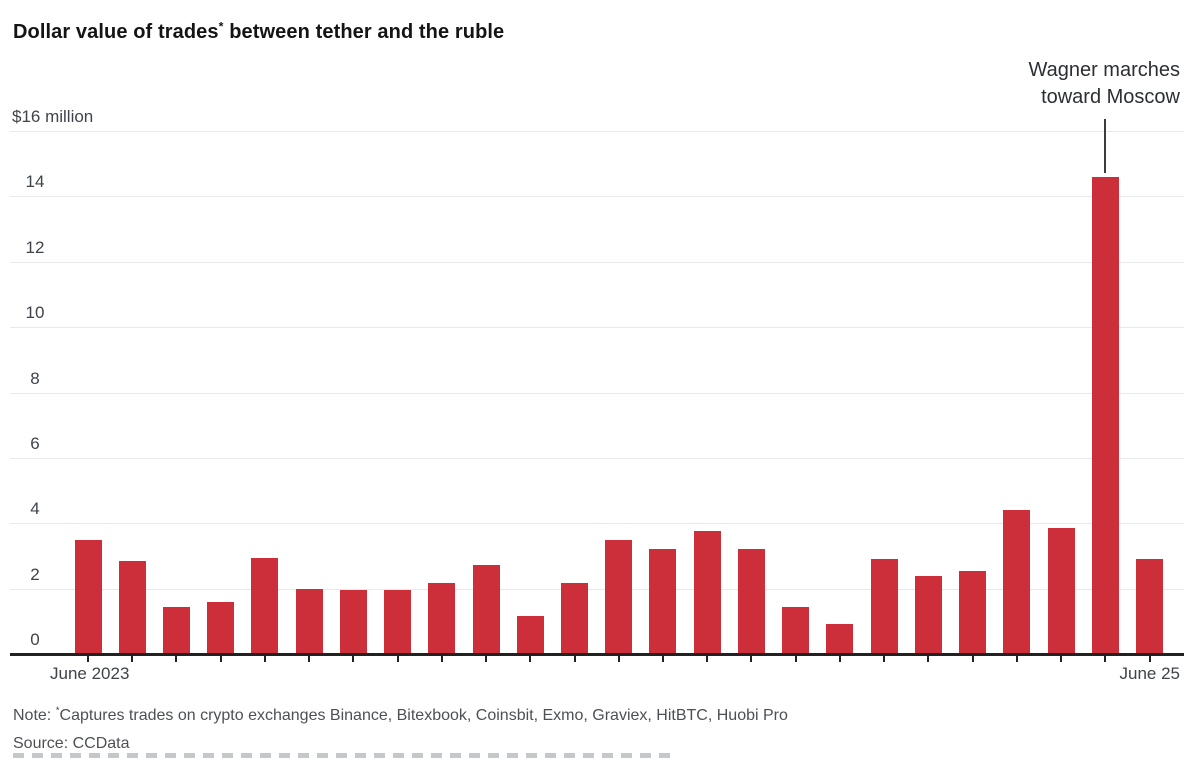 Image resolution: width=1203 pixels, height=758 pixels. What do you see at coordinates (34, 715) in the screenshot?
I see `footnote-label: Note:` at bounding box center [34, 715].